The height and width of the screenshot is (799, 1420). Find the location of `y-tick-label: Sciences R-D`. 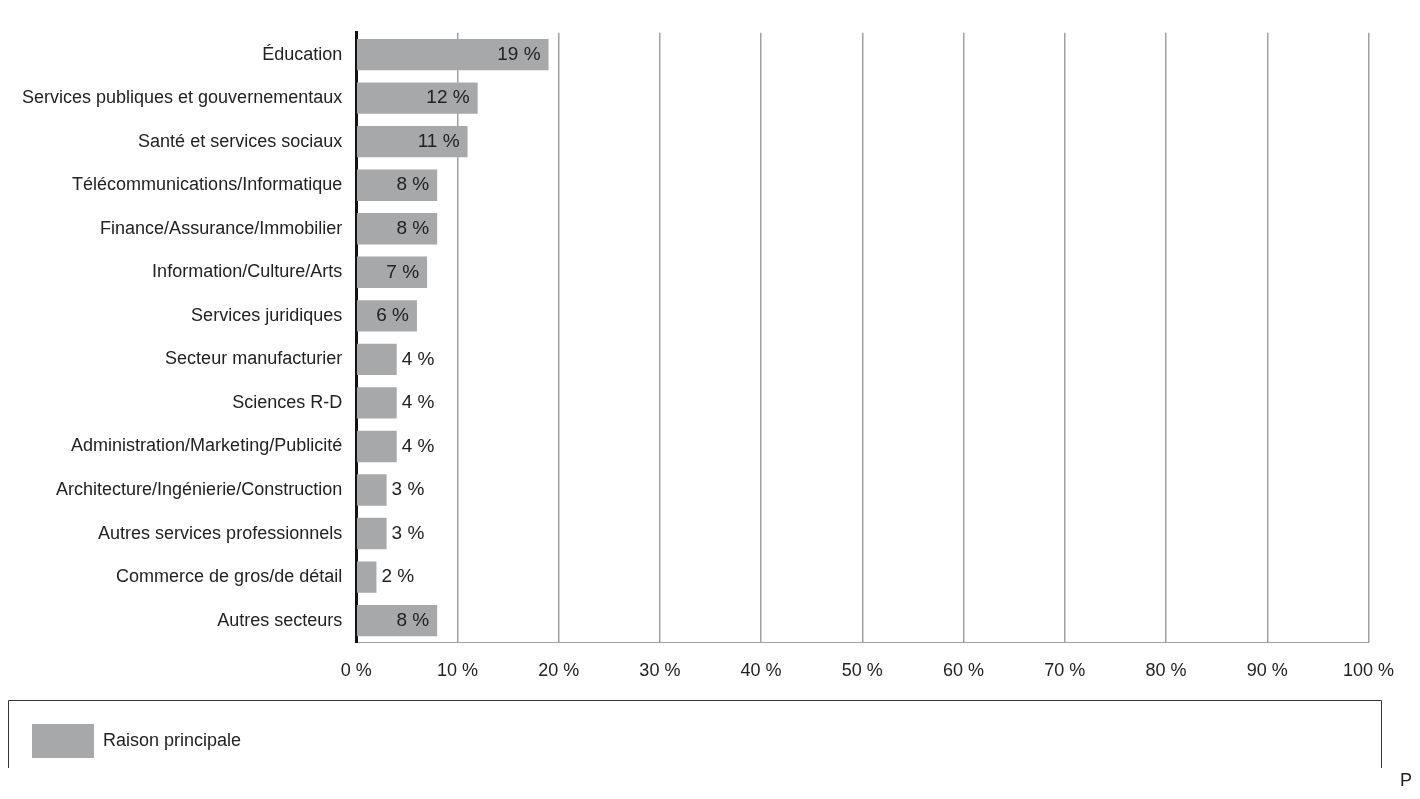

y-tick-label: Sciences R-D is located at coordinates (287, 401).